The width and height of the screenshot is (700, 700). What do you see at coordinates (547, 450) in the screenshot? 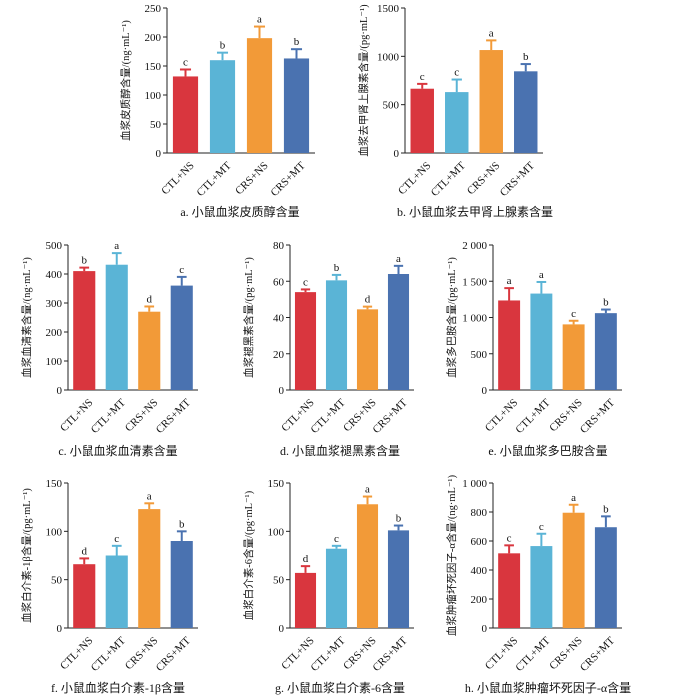
I see `panel-caption: e. 小鼠血浆多巴胺含量` at bounding box center [547, 450].